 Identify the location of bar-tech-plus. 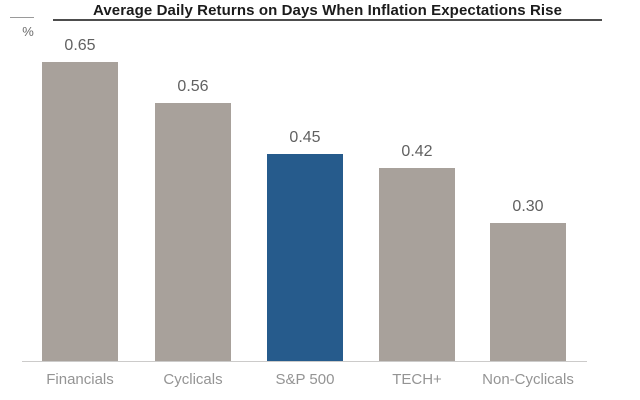
(417, 264).